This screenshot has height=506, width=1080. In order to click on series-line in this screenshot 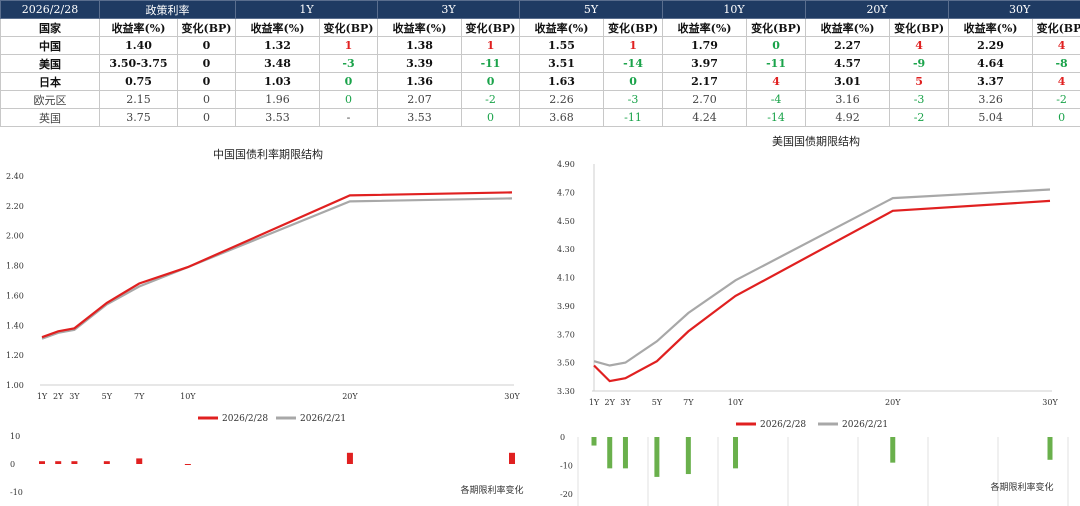, I will do `click(277, 265)`.